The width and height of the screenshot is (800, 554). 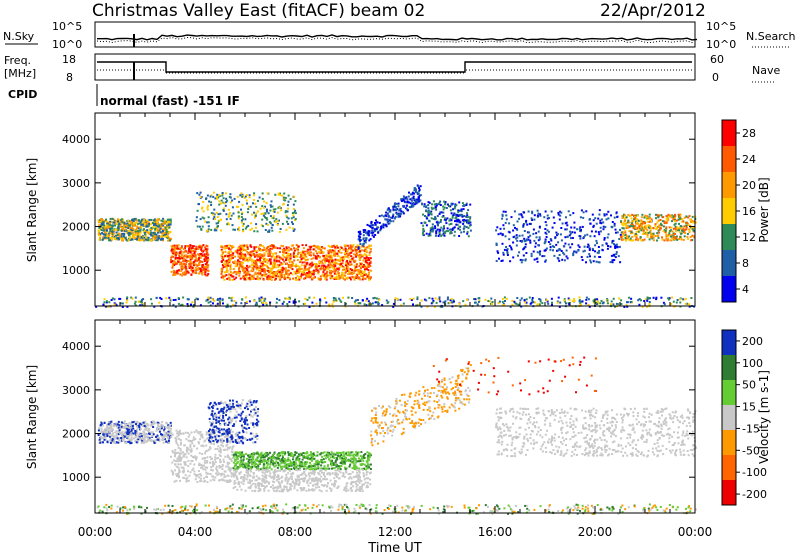 What do you see at coordinates (721, 26) in the screenshot?
I see `nsearch-tick-top: 10^5` at bounding box center [721, 26].